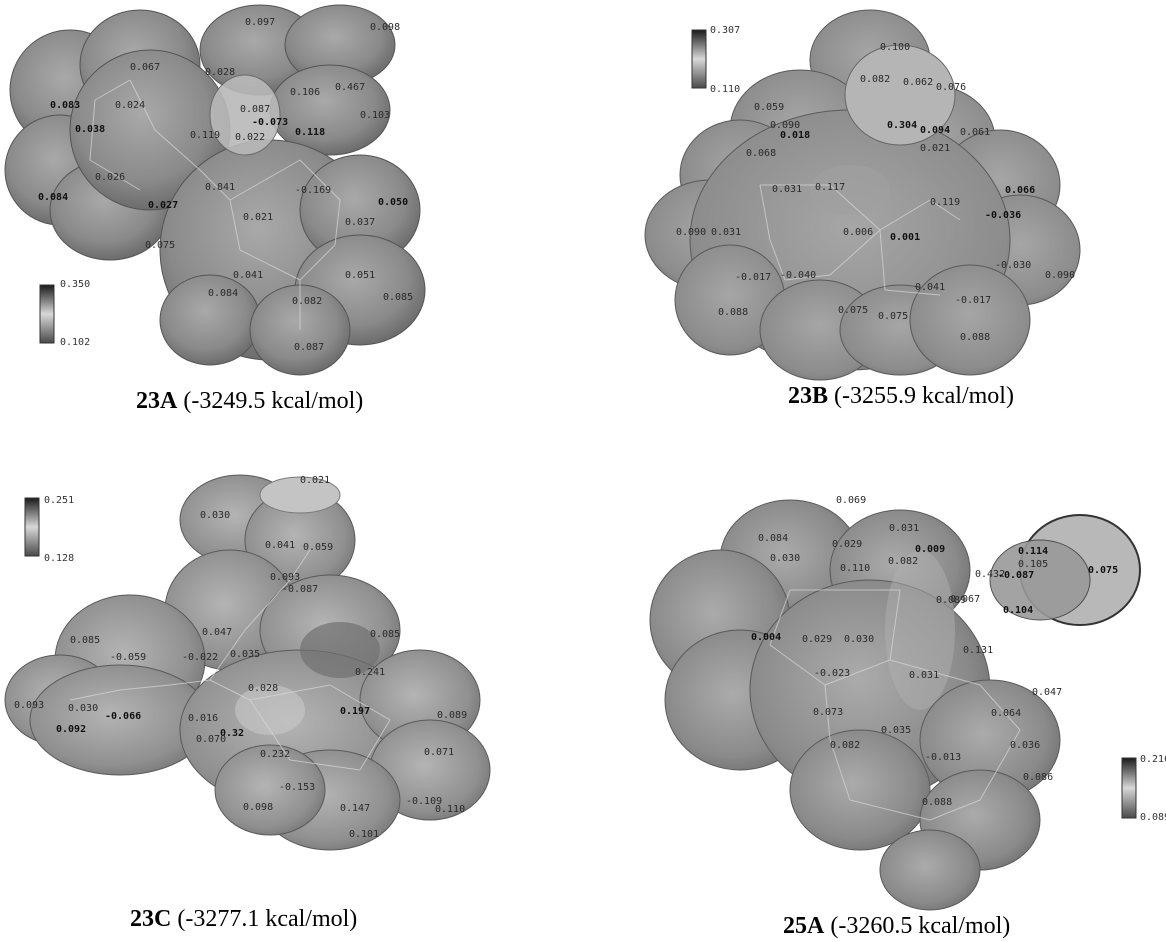 The height and width of the screenshot is (942, 1166). Describe the element at coordinates (943, 757) in the screenshot. I see `atom-charge-label: -0.013` at that location.